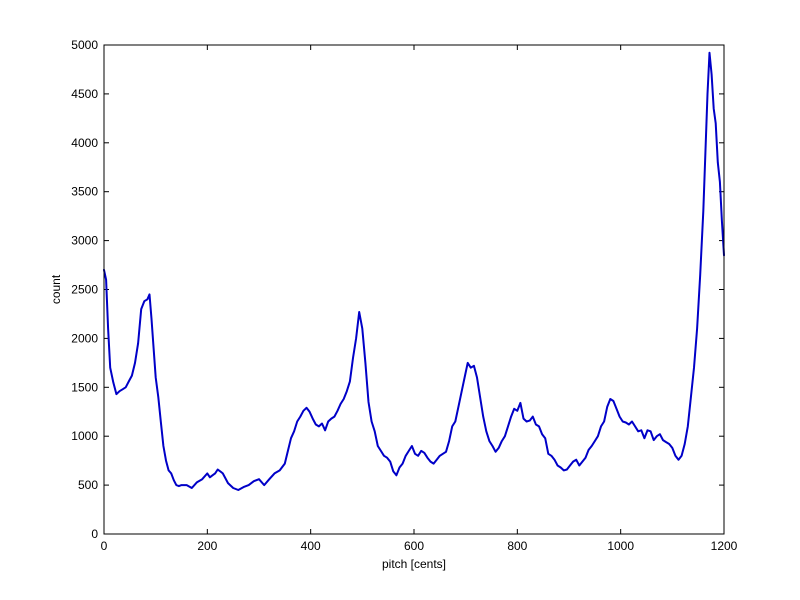 The width and height of the screenshot is (800, 600). What do you see at coordinates (84, 387) in the screenshot?
I see `y-tick-label: 1500` at bounding box center [84, 387].